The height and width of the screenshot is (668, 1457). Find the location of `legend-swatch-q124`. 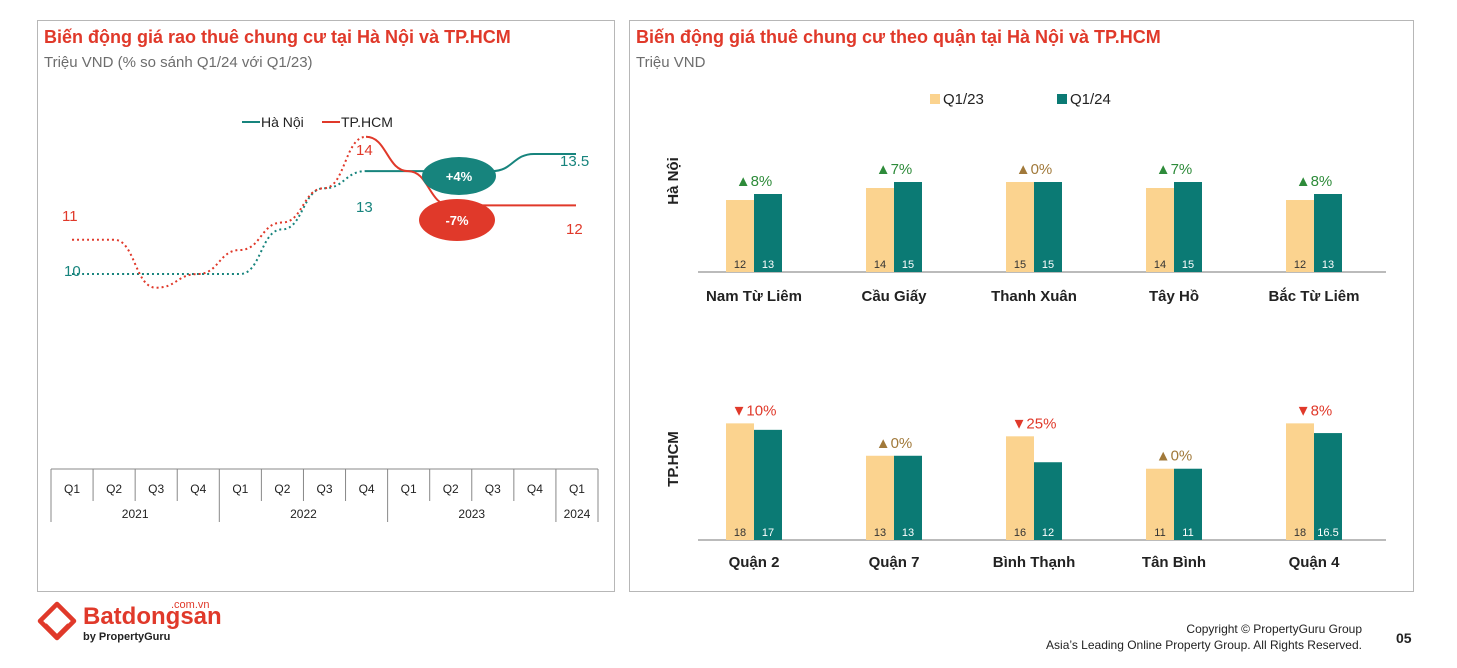

legend-swatch-q124 is located at coordinates (1062, 99).